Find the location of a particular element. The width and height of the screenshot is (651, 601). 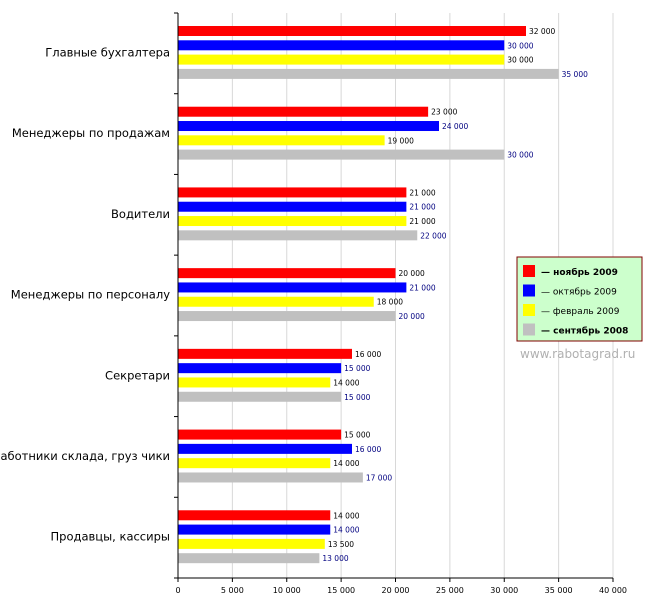

category-label: Менеджеры по продажам is located at coordinates (91, 133).